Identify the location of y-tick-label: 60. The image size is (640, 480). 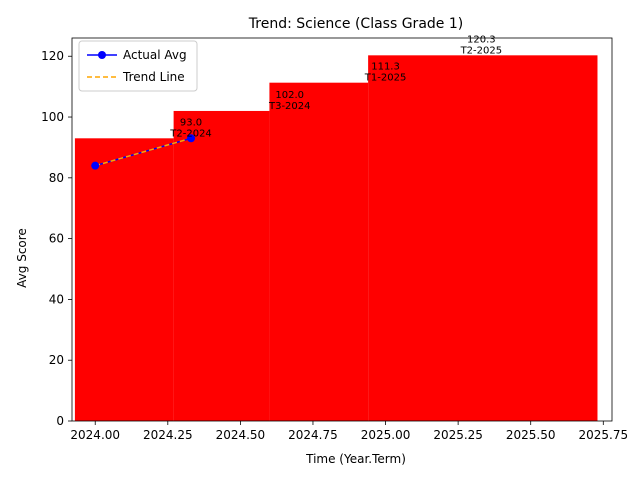
(56, 239).